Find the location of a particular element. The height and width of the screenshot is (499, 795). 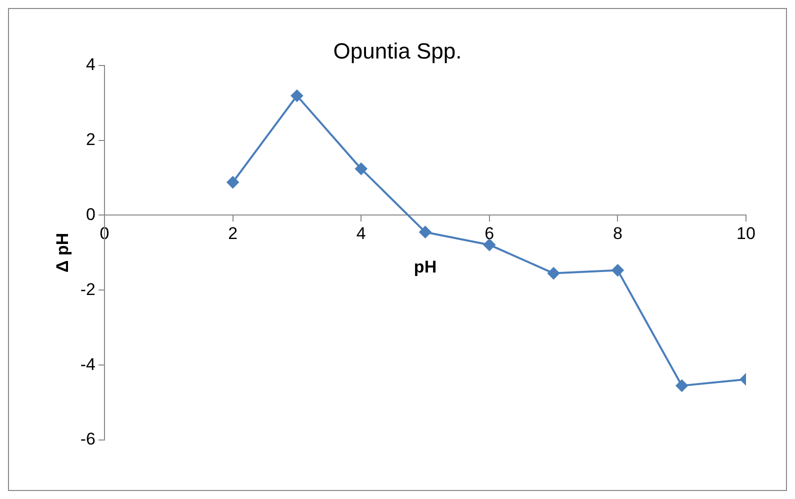

y-tick-label: 2 is located at coordinates (91, 140).